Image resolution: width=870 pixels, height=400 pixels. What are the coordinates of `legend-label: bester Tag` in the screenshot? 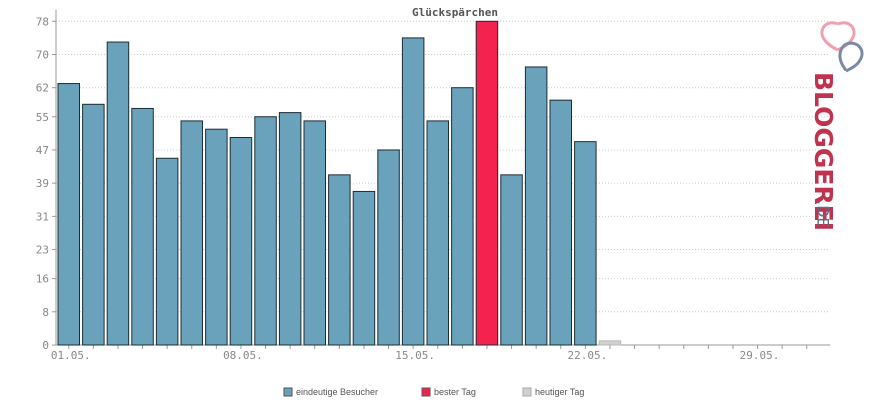 It's located at (455, 392).